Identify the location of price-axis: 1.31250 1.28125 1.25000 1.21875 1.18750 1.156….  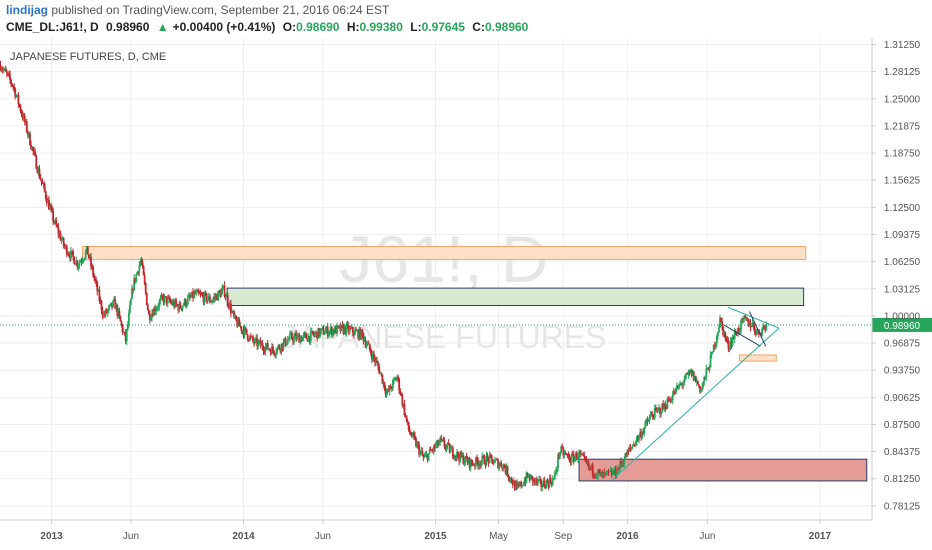
(896, 279).